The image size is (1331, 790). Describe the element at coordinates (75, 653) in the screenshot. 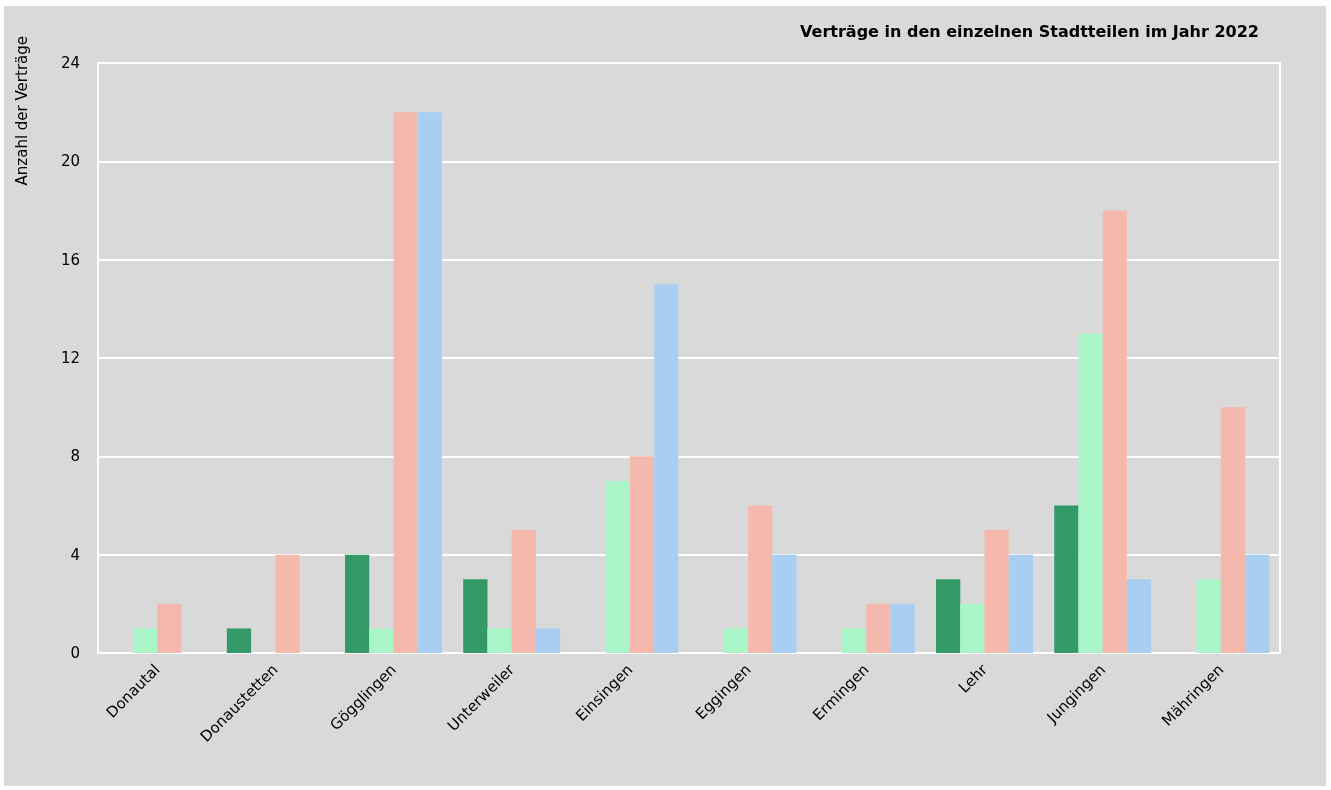

I see `y-tick-label: 0` at that location.